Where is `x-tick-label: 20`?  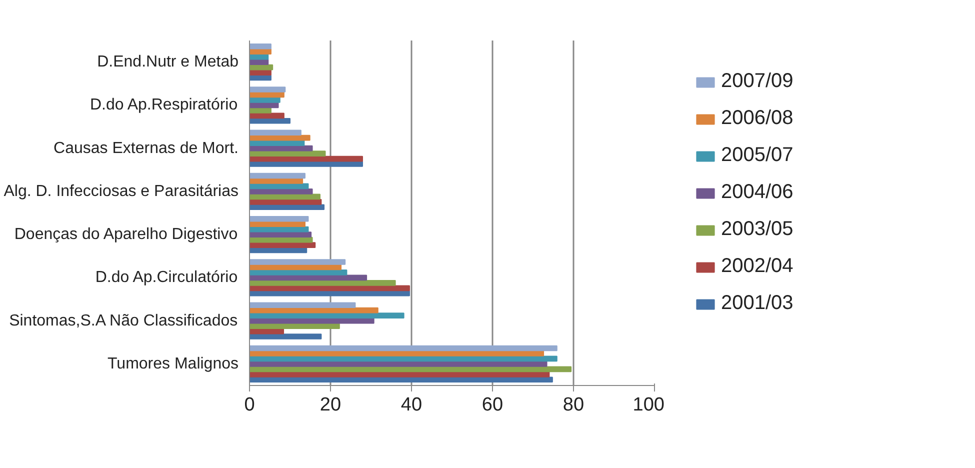
x-tick-label: 20 is located at coordinates (331, 405).